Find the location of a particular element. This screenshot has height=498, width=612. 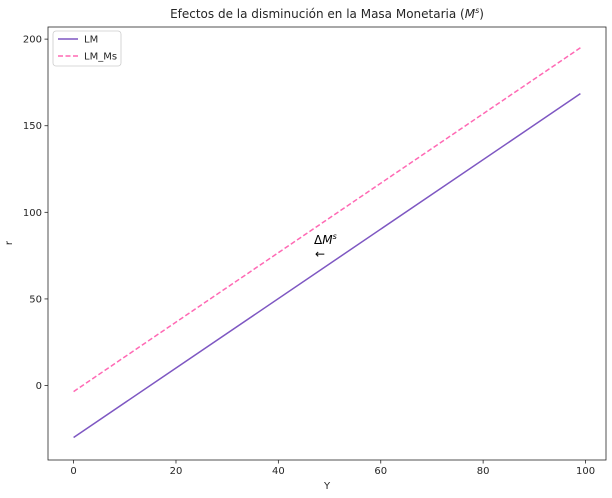

delta-ms-annotation: ΔMs ← is located at coordinates (325, 246).